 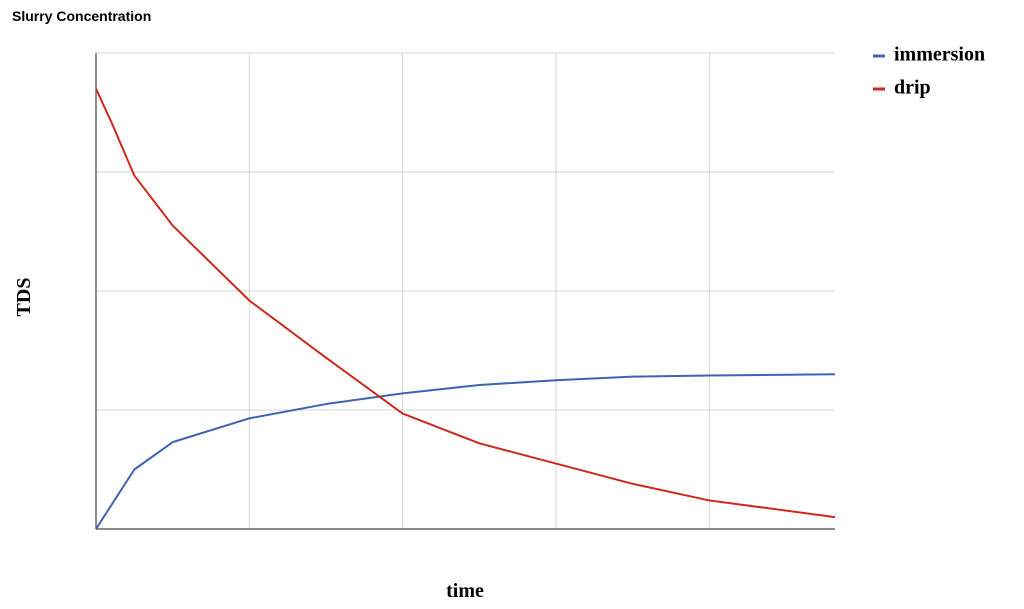 What do you see at coordinates (939, 55) in the screenshot?
I see `legend-label: immersion` at bounding box center [939, 55].